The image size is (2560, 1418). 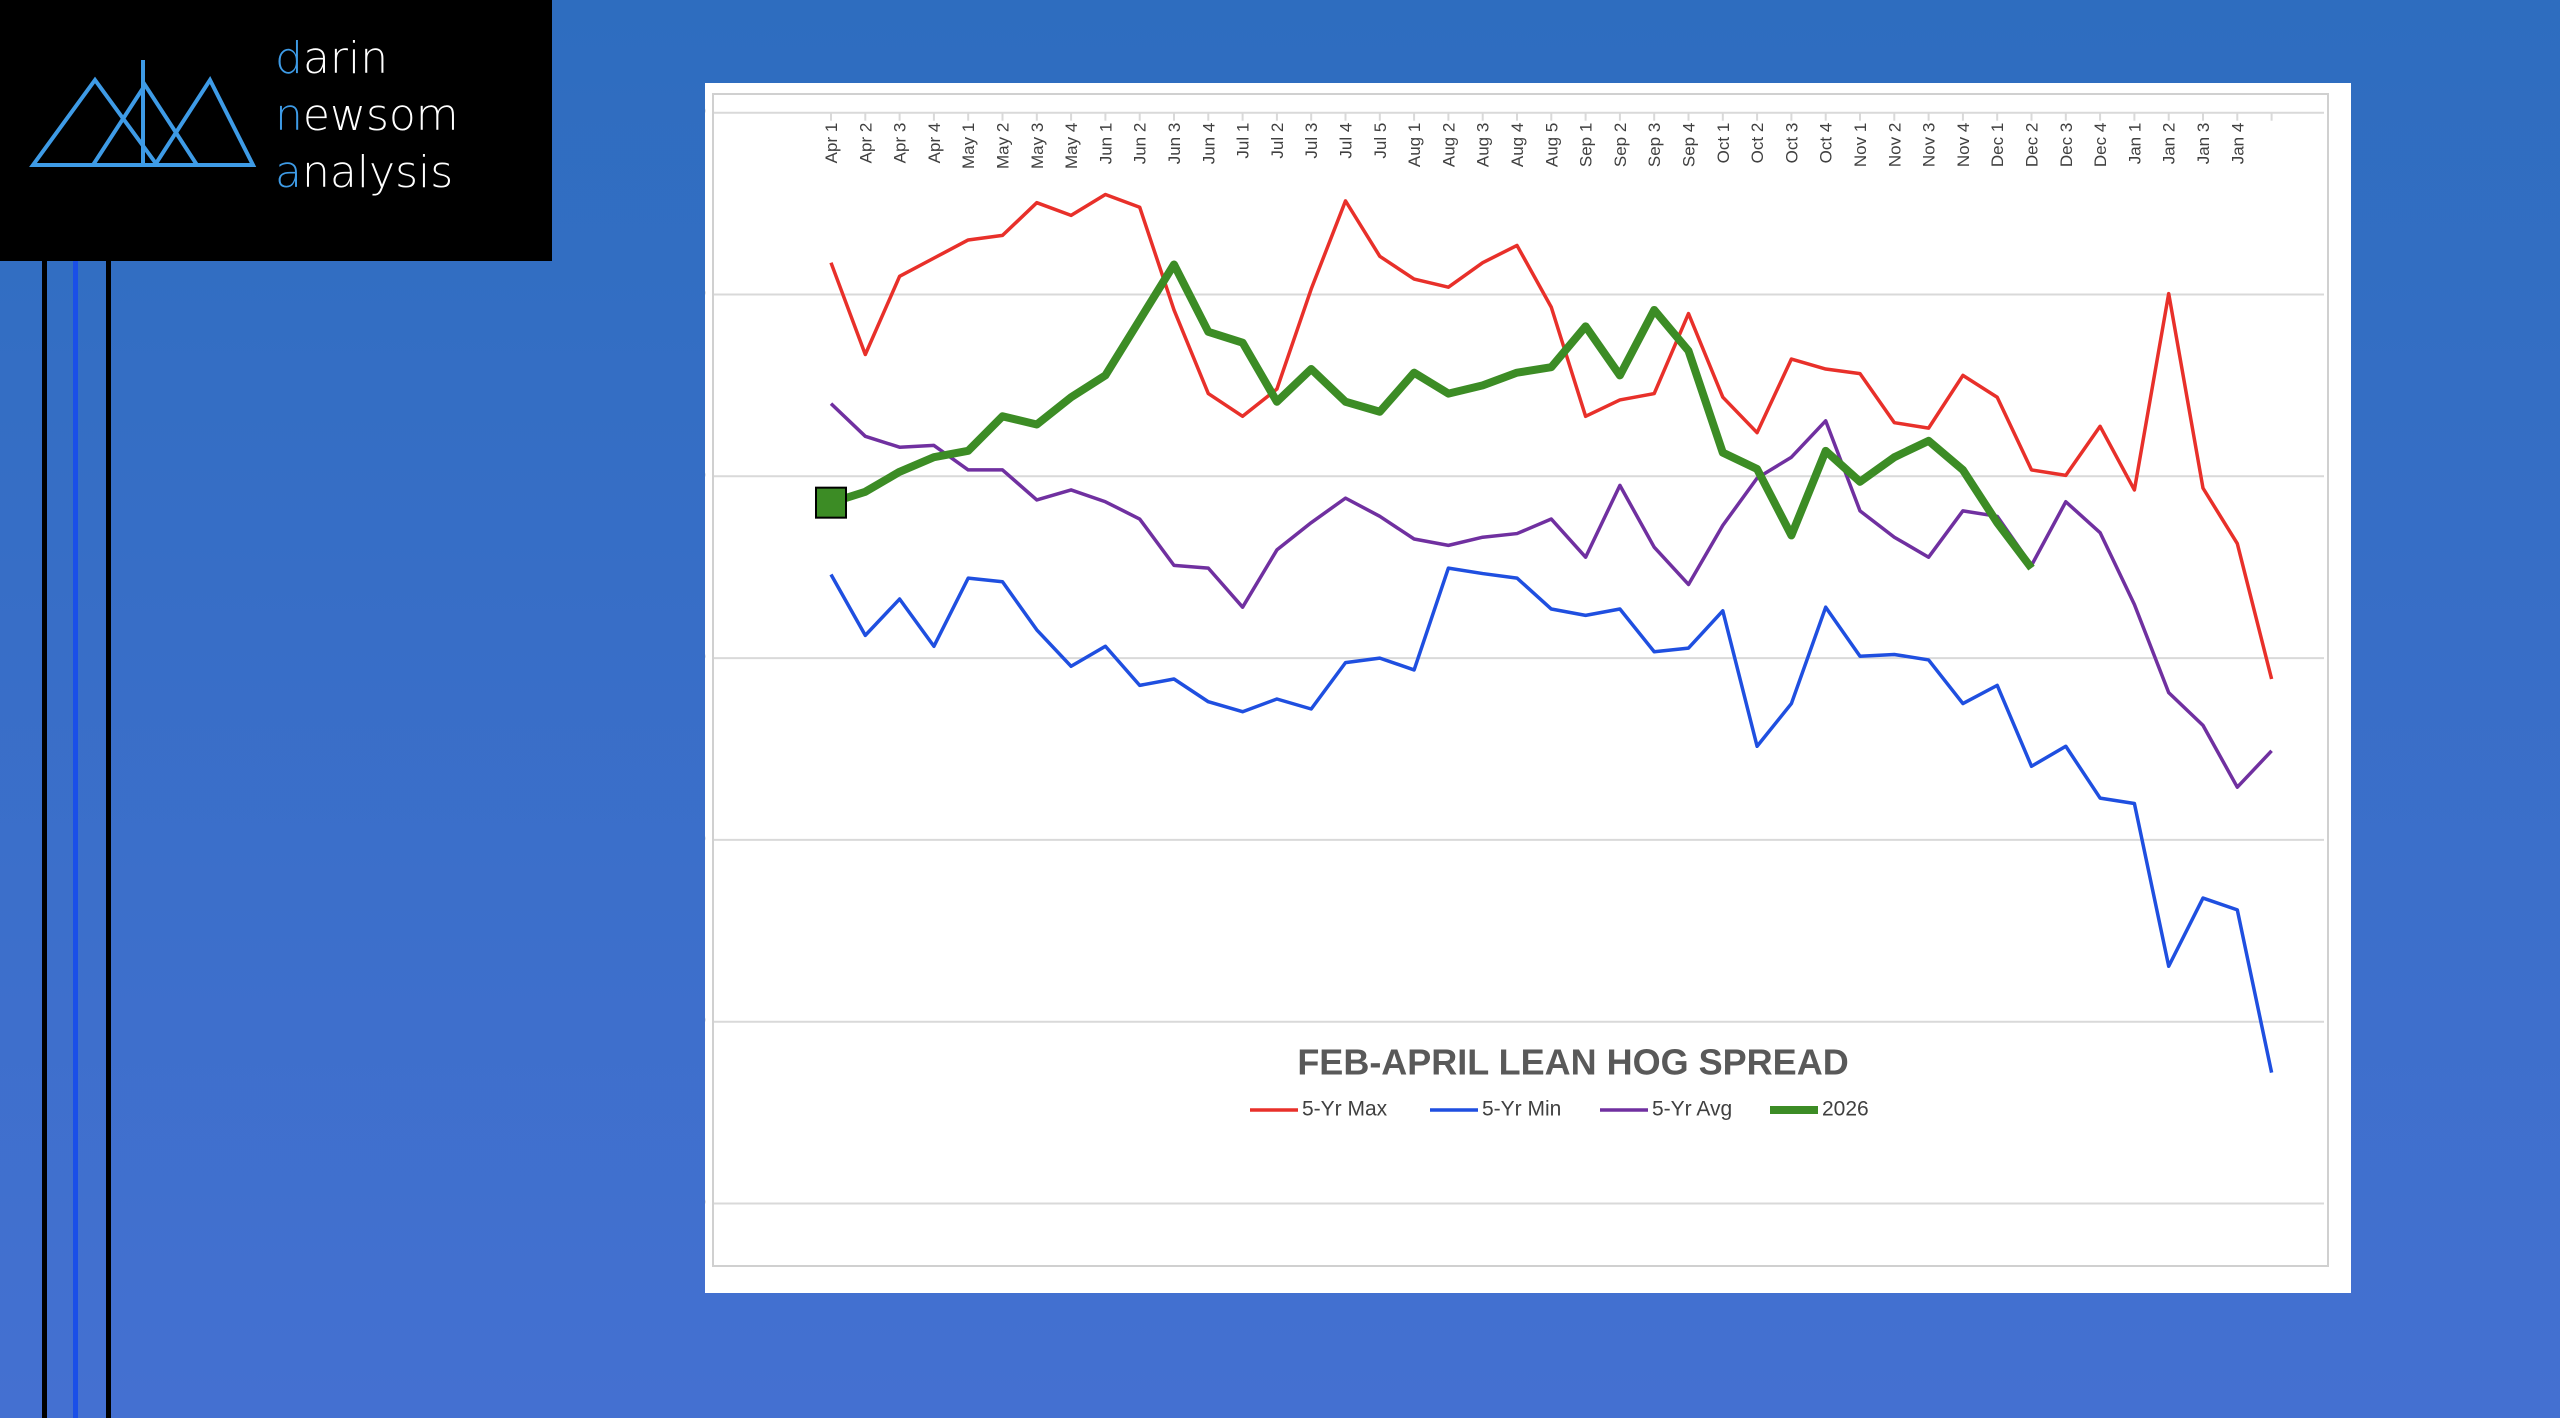 I want to click on x-tick-label: Jan 2, so click(x=2169, y=144).